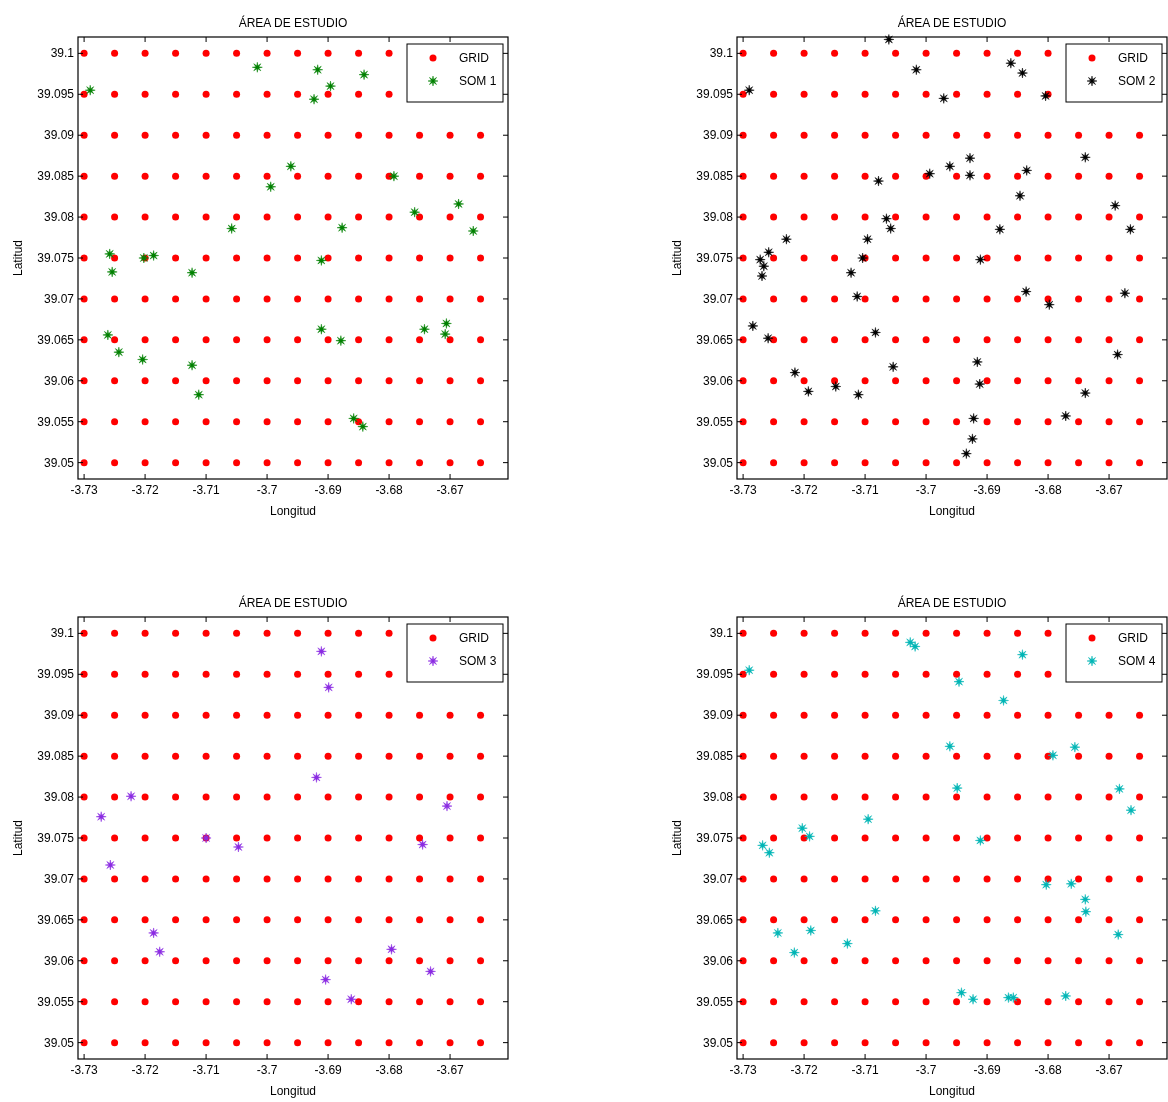  Describe the element at coordinates (145, 1070) in the screenshot. I see `x-tick-label: -3.72` at that location.